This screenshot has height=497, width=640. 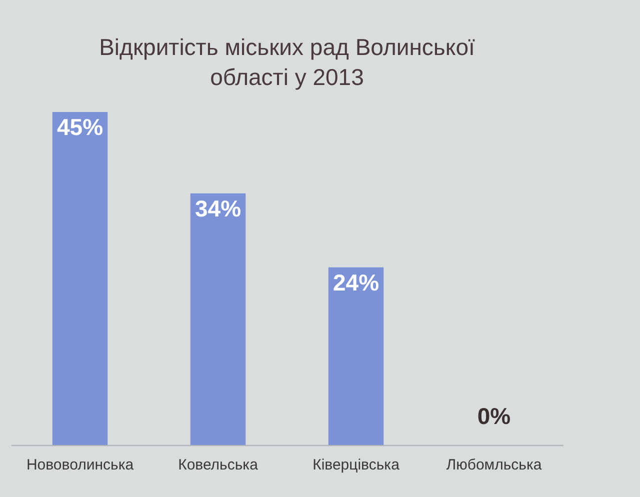 What do you see at coordinates (356, 465) in the screenshot?
I see `x-tick-label: Ківерцівська` at bounding box center [356, 465].